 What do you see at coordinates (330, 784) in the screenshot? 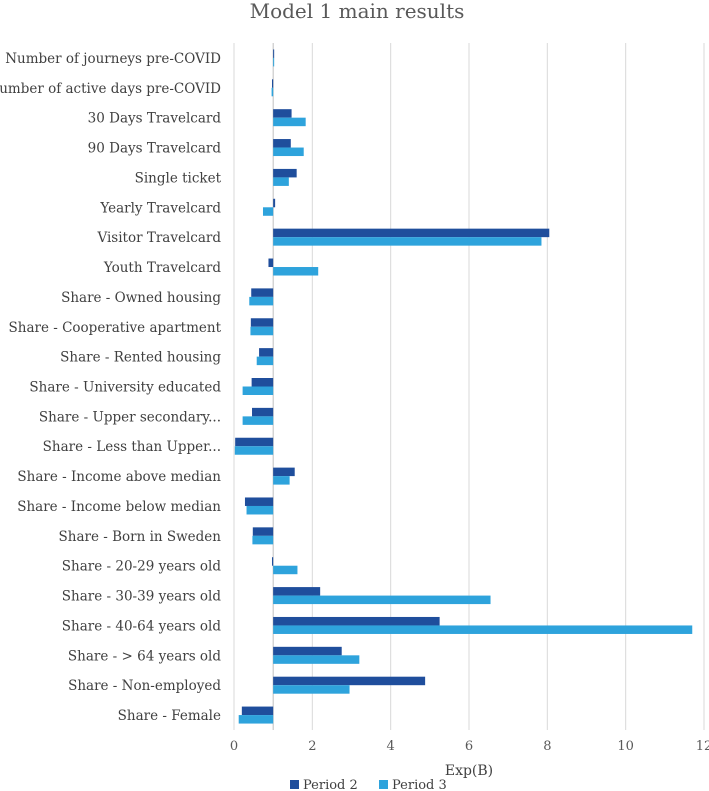
I see `legend-label: Period 2` at bounding box center [330, 784].